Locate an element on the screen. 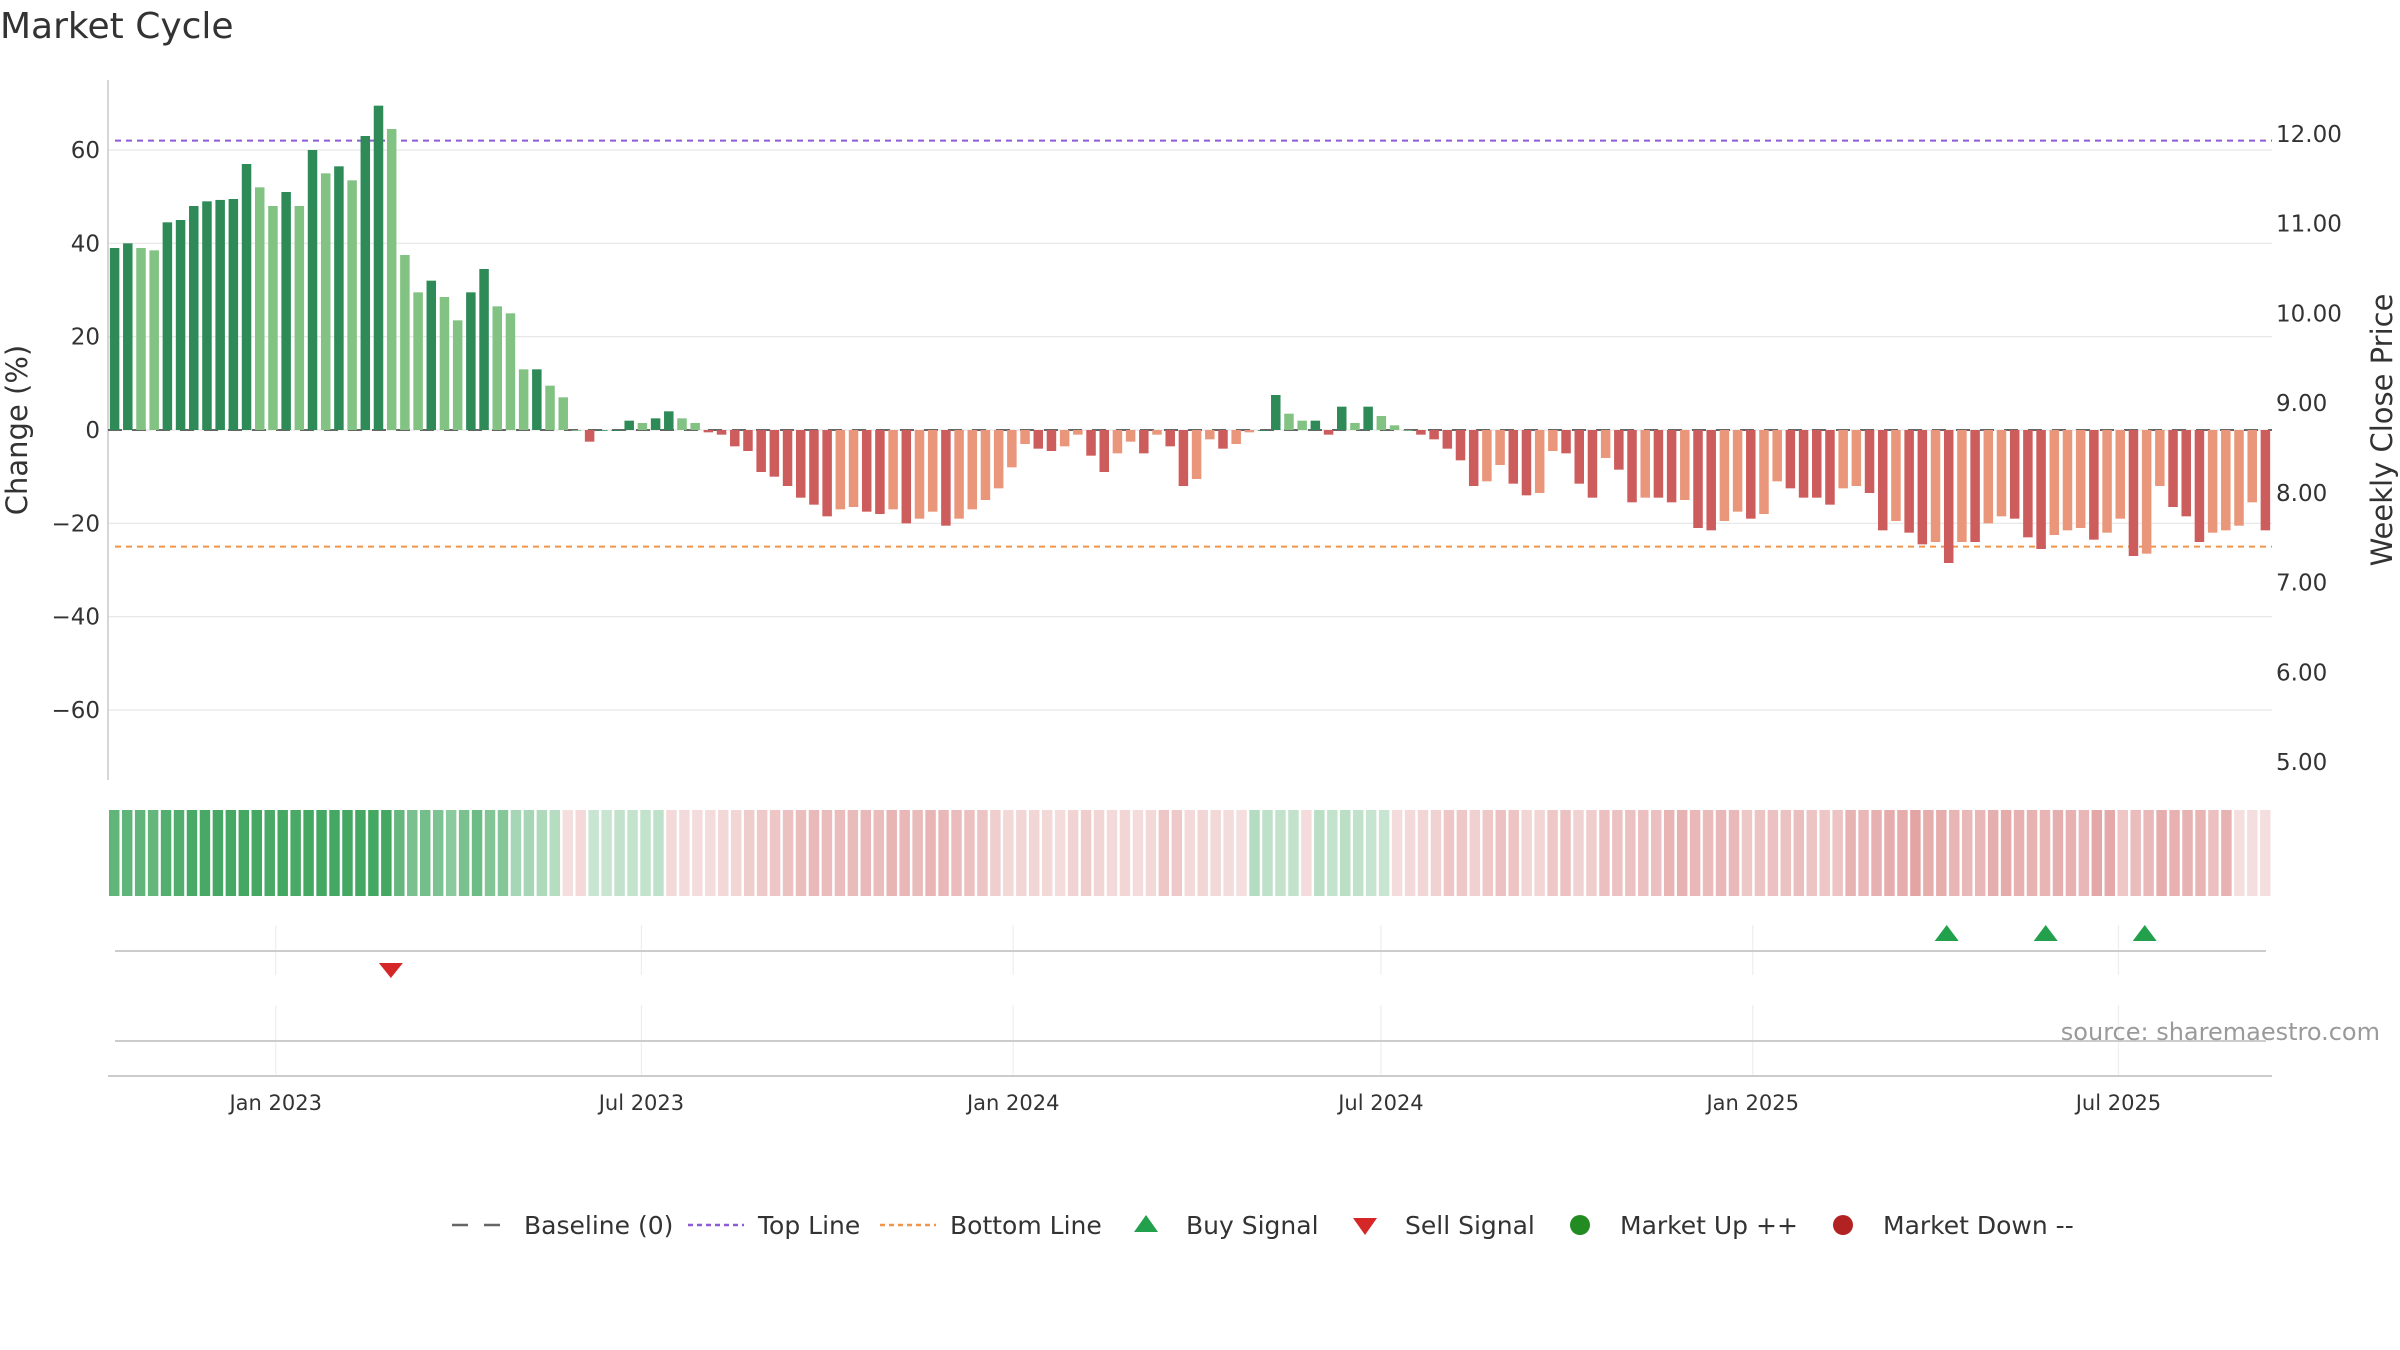 This screenshot has width=2400, height=1350. y2-tick-label: 5.00 is located at coordinates (2301, 763).